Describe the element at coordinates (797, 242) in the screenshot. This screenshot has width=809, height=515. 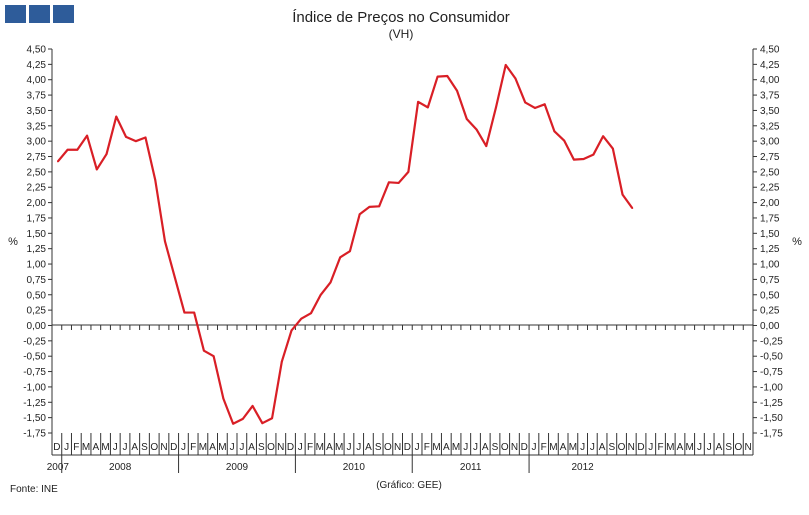
I see `y-axis-label-right: %` at that location.